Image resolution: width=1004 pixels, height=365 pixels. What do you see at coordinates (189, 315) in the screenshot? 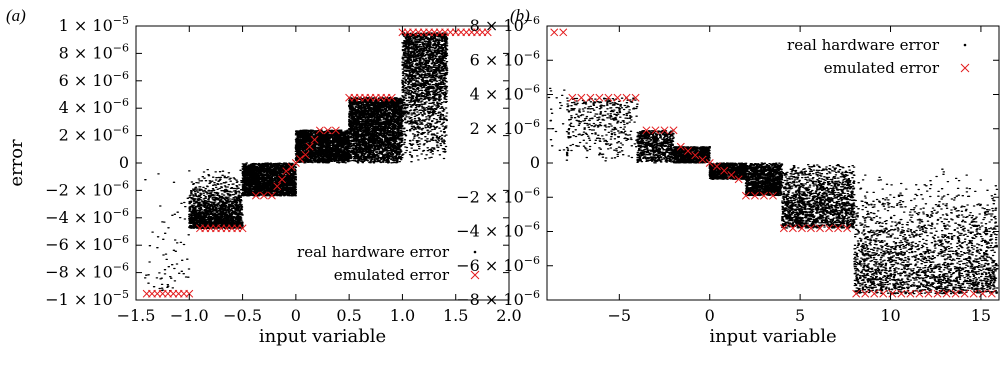
I see `x-tick-label: −1.0` at bounding box center [189, 315].